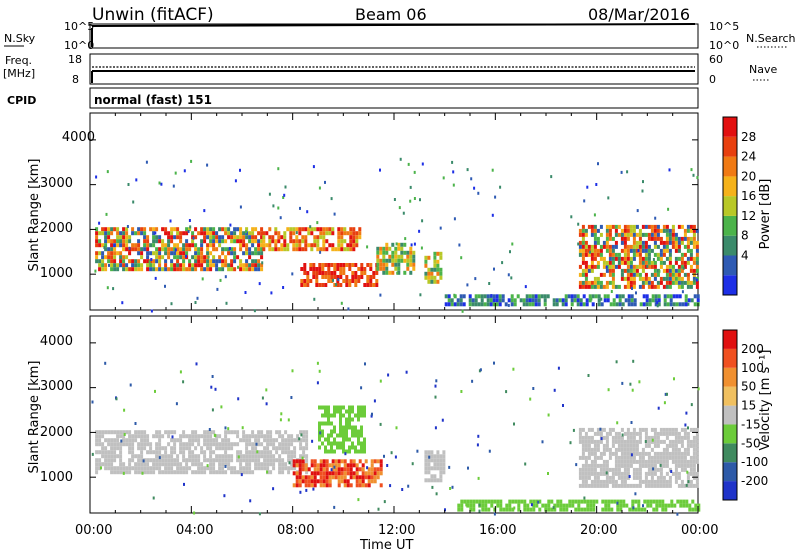 The width and height of the screenshot is (800, 554). Describe the element at coordinates (93, 530) in the screenshot. I see `xtick-0: 00:00` at that location.